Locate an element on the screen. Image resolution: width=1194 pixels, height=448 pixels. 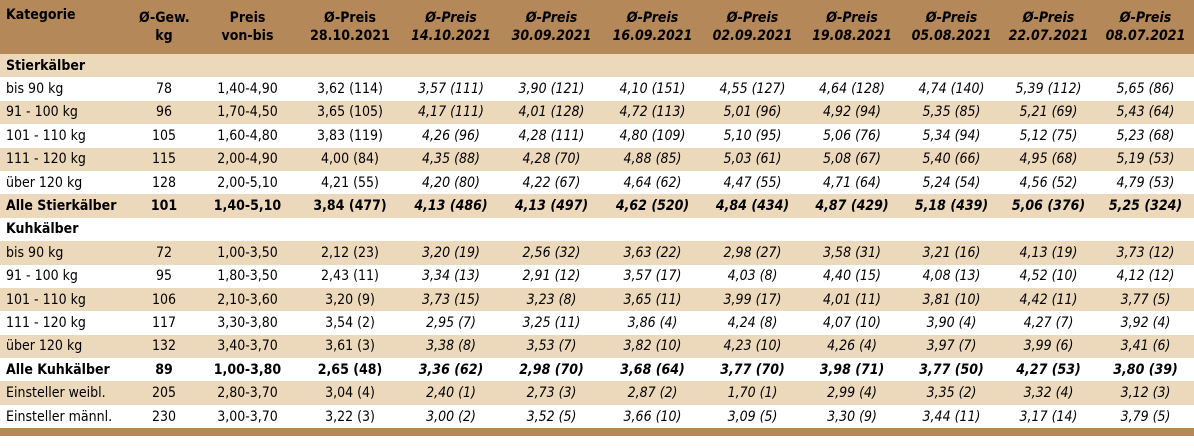
row-label: über 120 kg is located at coordinates (66, 346).